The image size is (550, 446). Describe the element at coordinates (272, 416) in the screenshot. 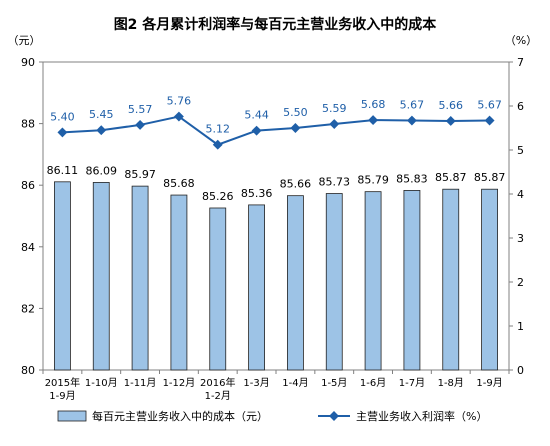

I see `legend: 每百元主营业务收入中的成本（元） 主营业务收入利润率（%）` at that location.